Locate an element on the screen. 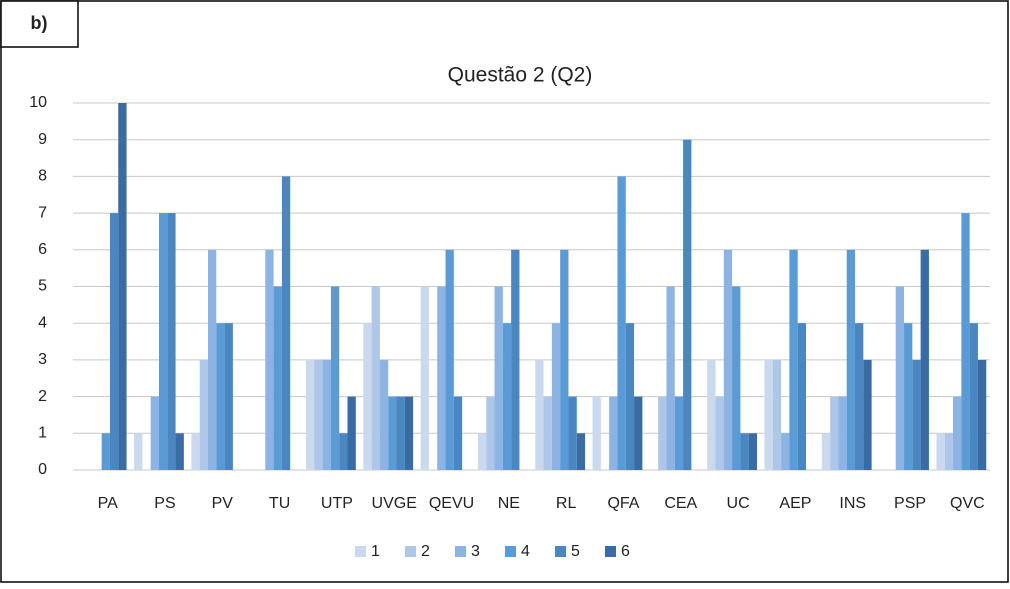  panel-box is located at coordinates (39, 24).